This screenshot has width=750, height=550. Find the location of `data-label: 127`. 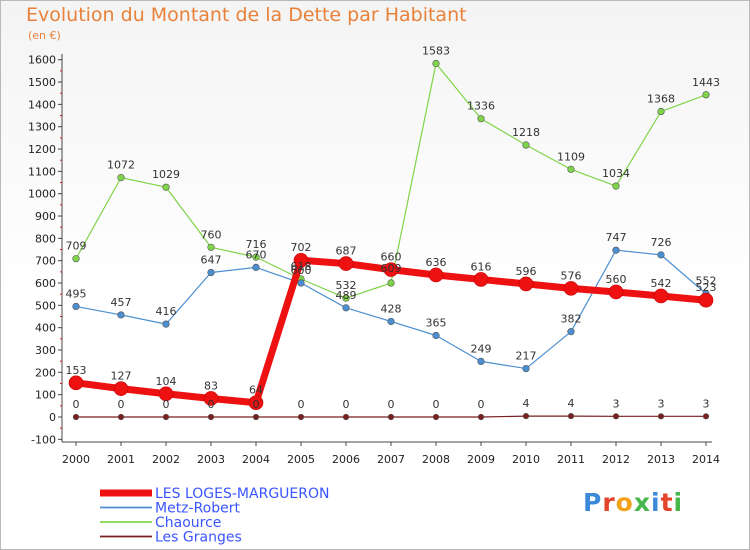

data-label: 127 is located at coordinates (121, 376).